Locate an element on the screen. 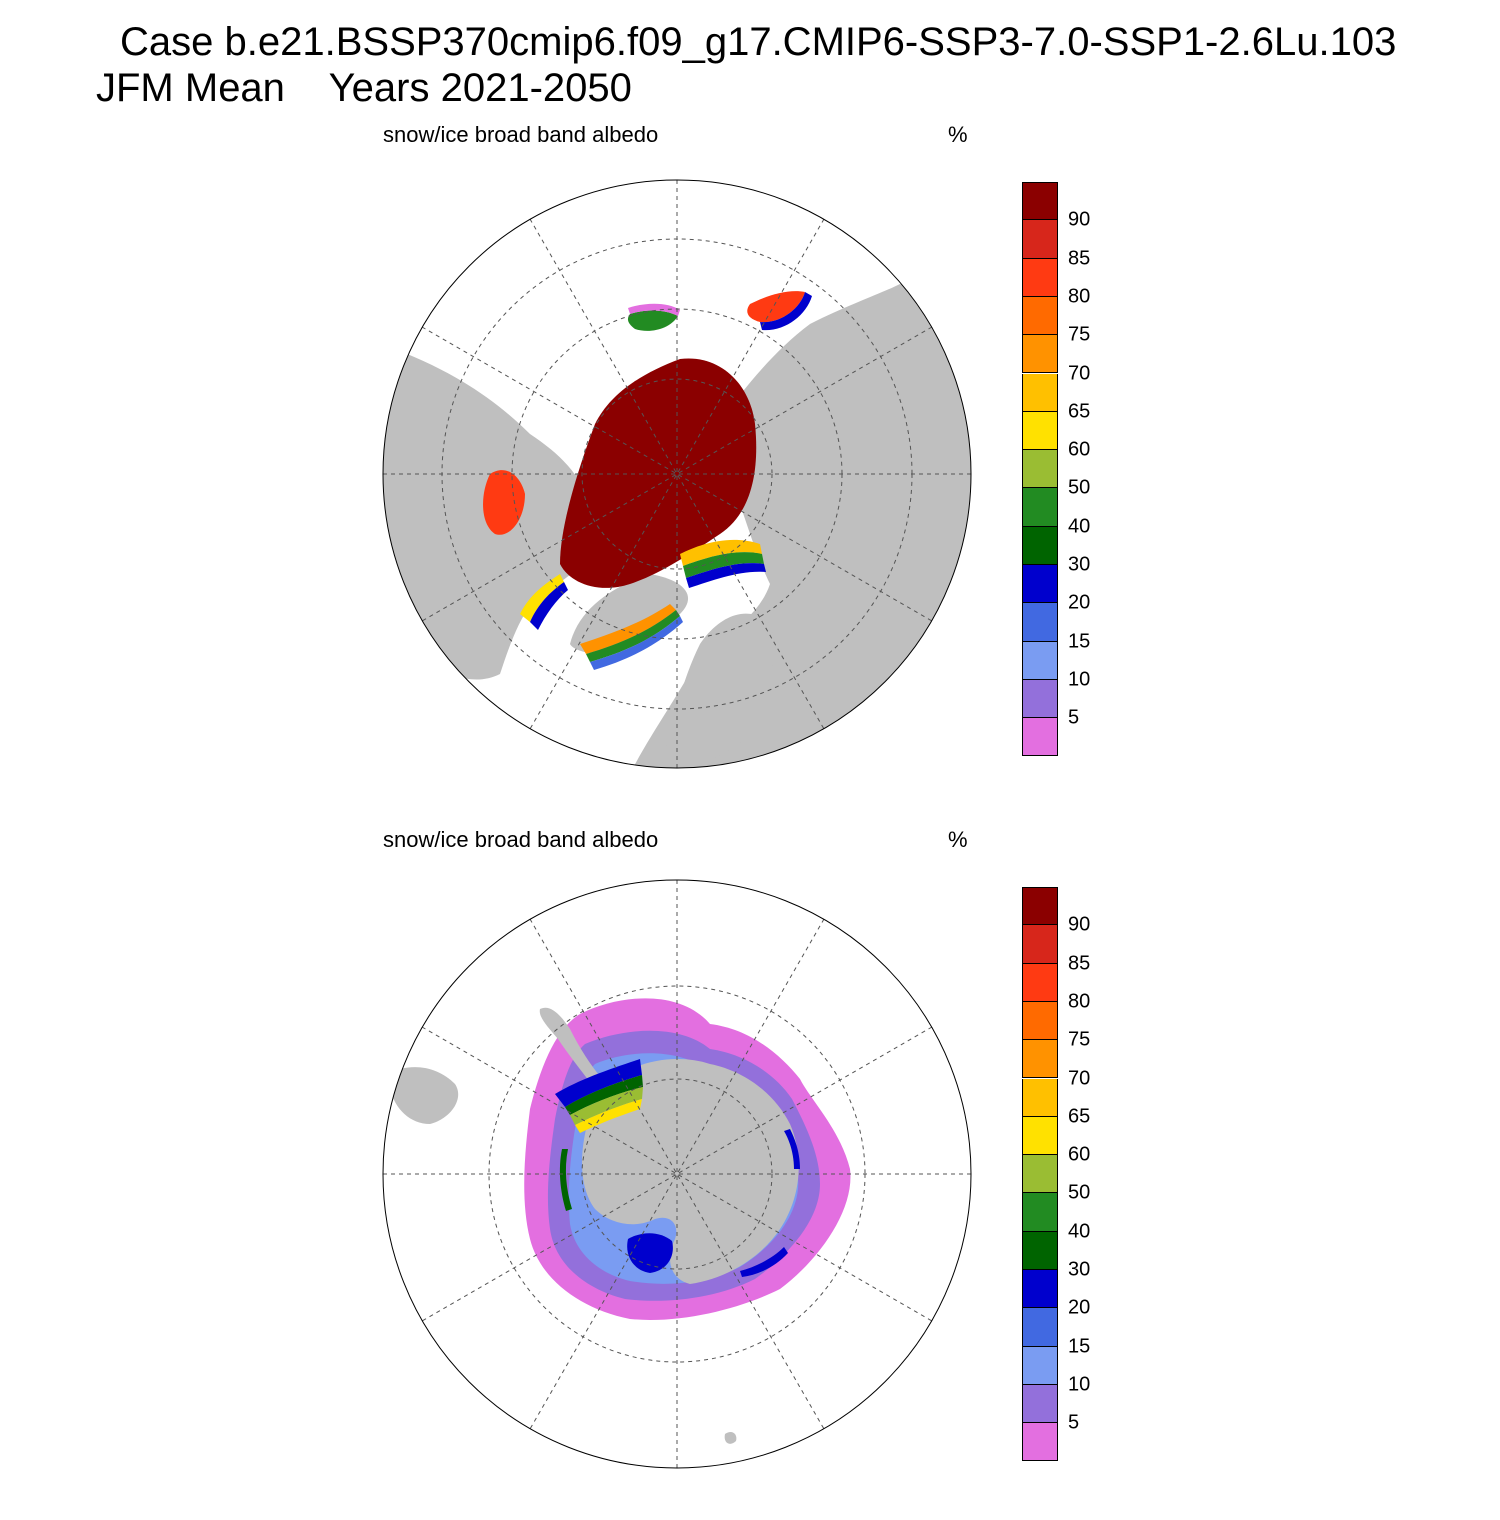  barents-ice-edge is located at coordinates (721, 552).